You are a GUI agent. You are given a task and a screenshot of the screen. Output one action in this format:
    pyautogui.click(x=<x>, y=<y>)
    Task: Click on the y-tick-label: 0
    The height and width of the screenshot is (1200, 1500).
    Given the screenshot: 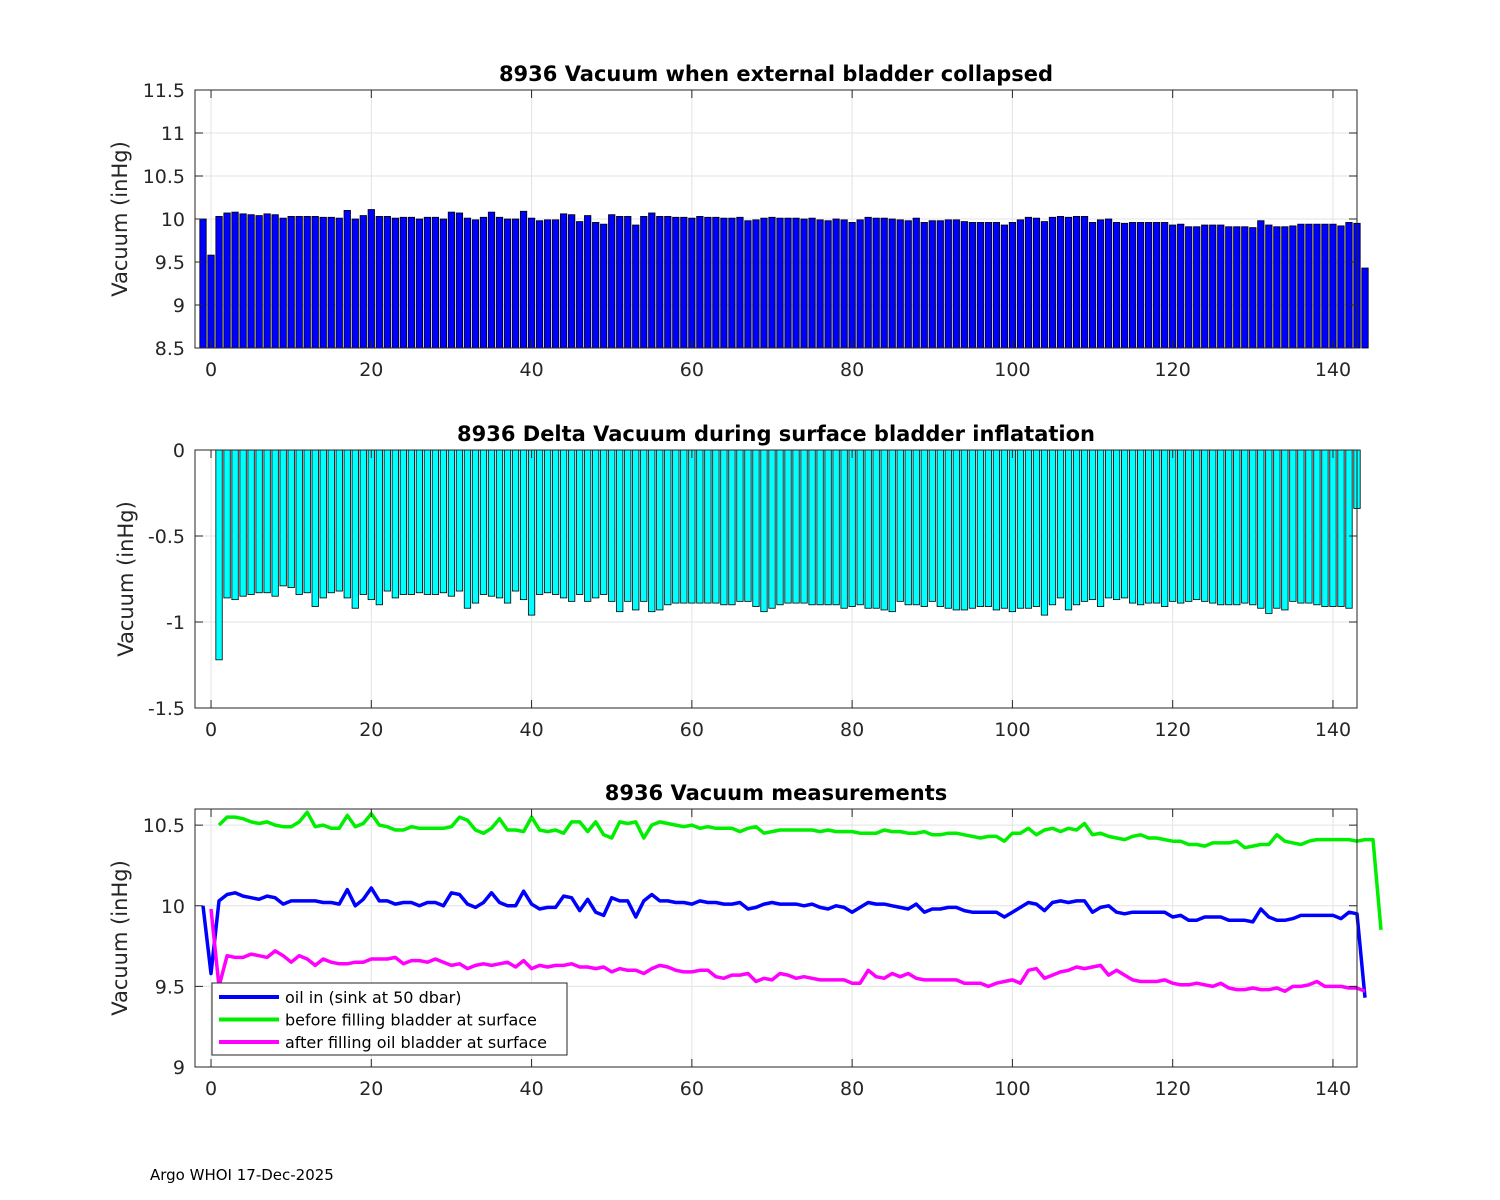 What is the action you would take?
    pyautogui.click(x=179, y=451)
    